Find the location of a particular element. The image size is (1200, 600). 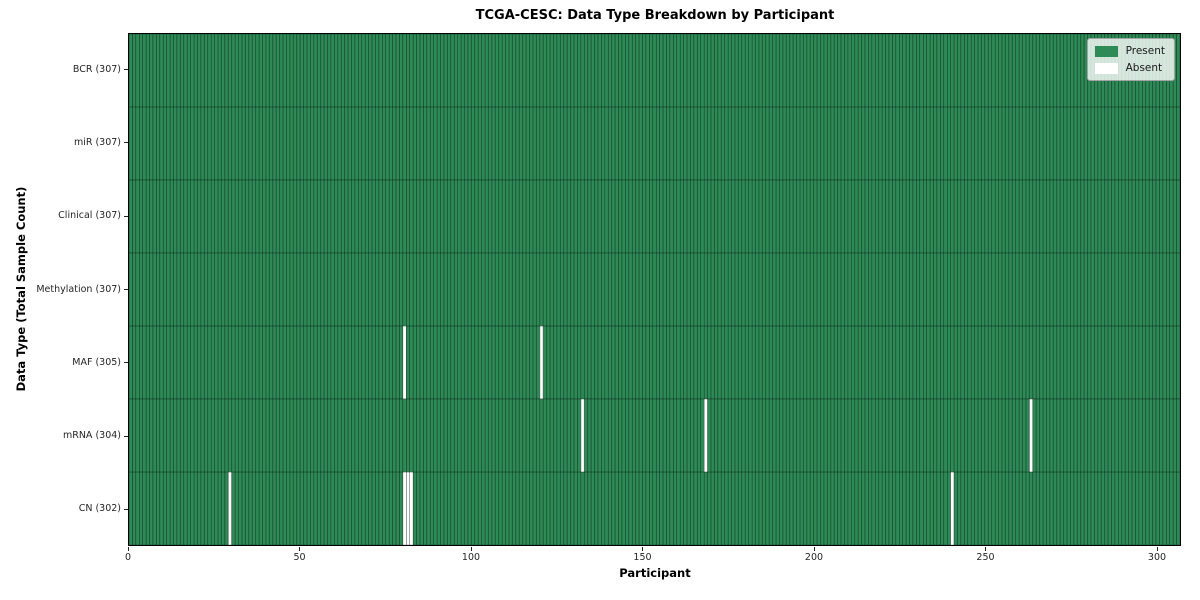

x-axis-label: Participant is located at coordinates (655, 573).